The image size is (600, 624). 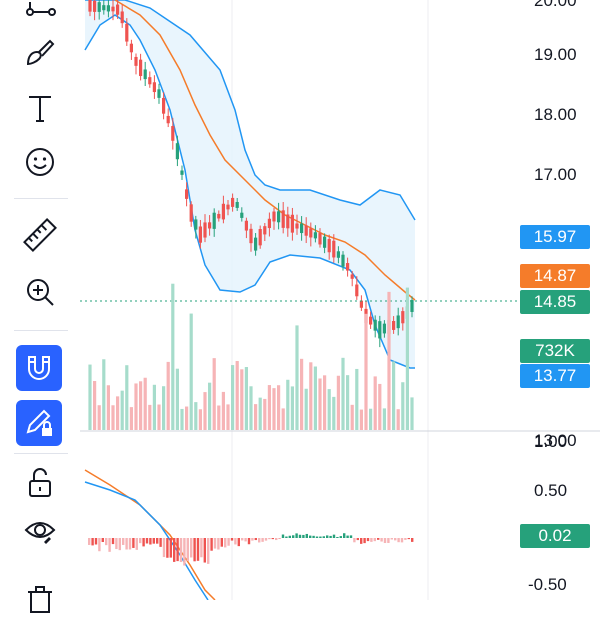 What do you see at coordinates (40, 482) in the screenshot?
I see `unlock-button` at bounding box center [40, 482].